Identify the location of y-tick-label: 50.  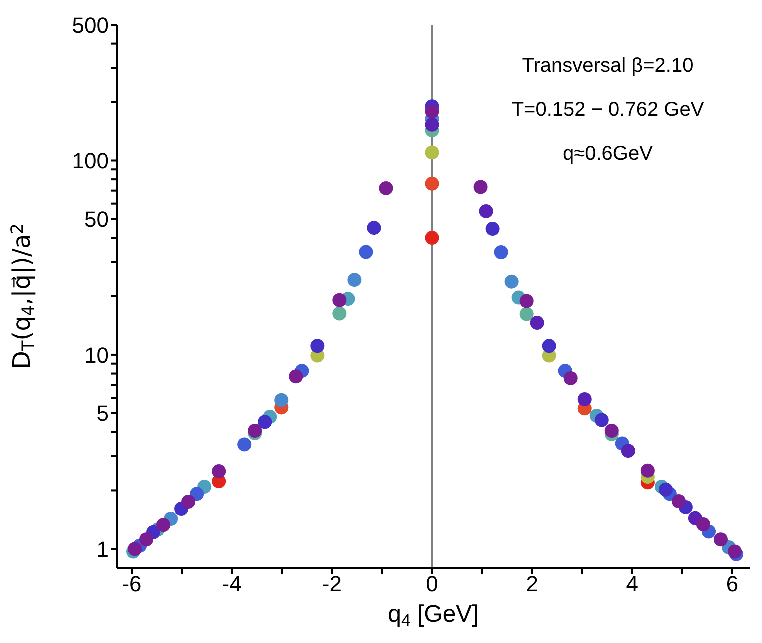
(96, 219).